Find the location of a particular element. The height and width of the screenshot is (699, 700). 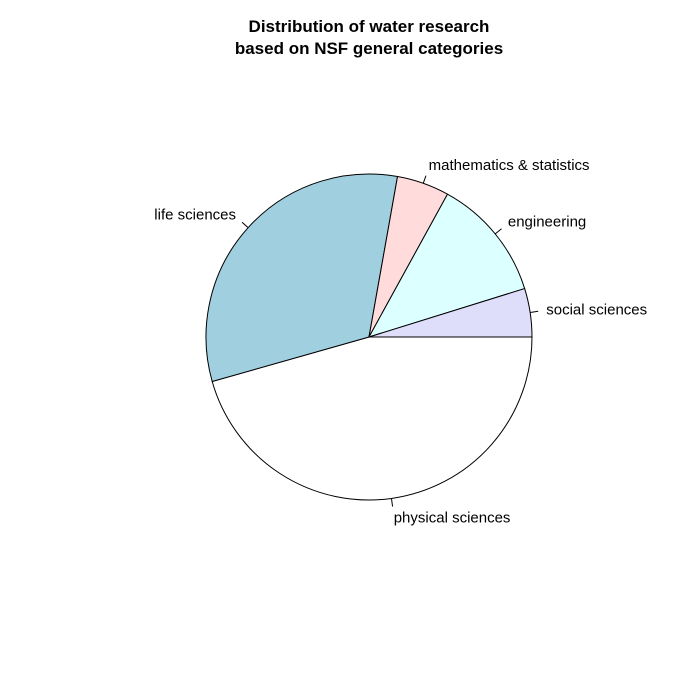

pie-label-tick-engineering is located at coordinates (498, 231).